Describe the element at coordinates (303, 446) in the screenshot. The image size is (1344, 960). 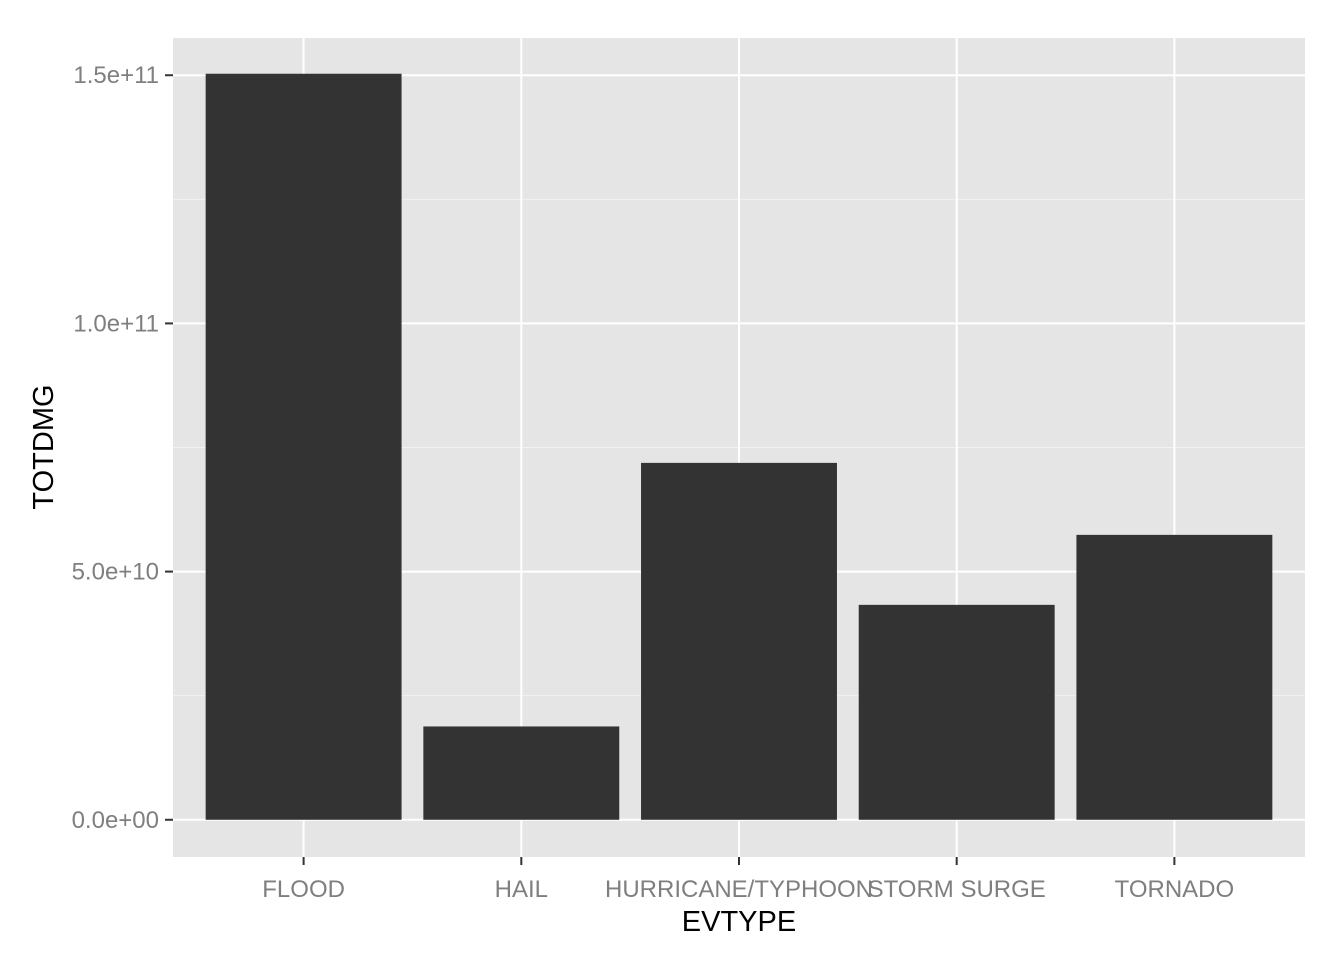
I see `bar-flood` at that location.